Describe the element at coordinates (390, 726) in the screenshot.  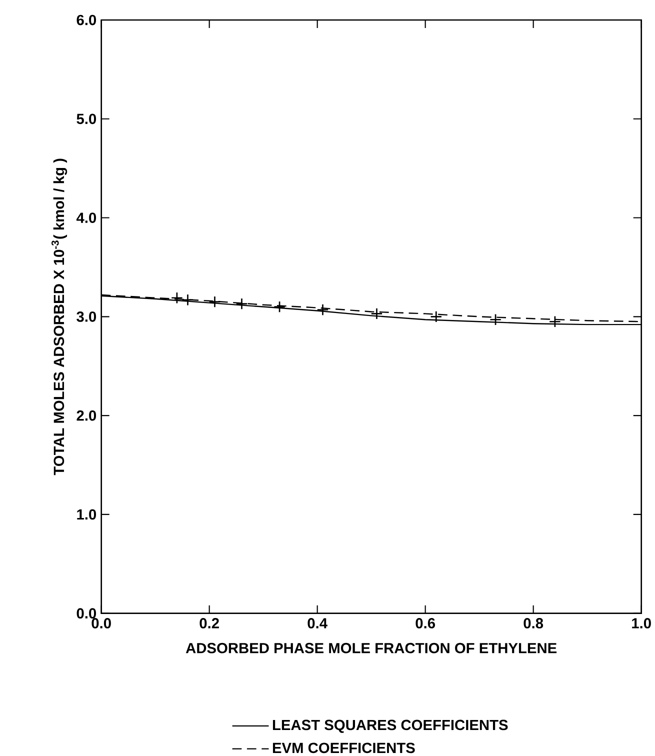
I see `legend-label: LEAST SQUARES COEFFICIENTS` at that location.